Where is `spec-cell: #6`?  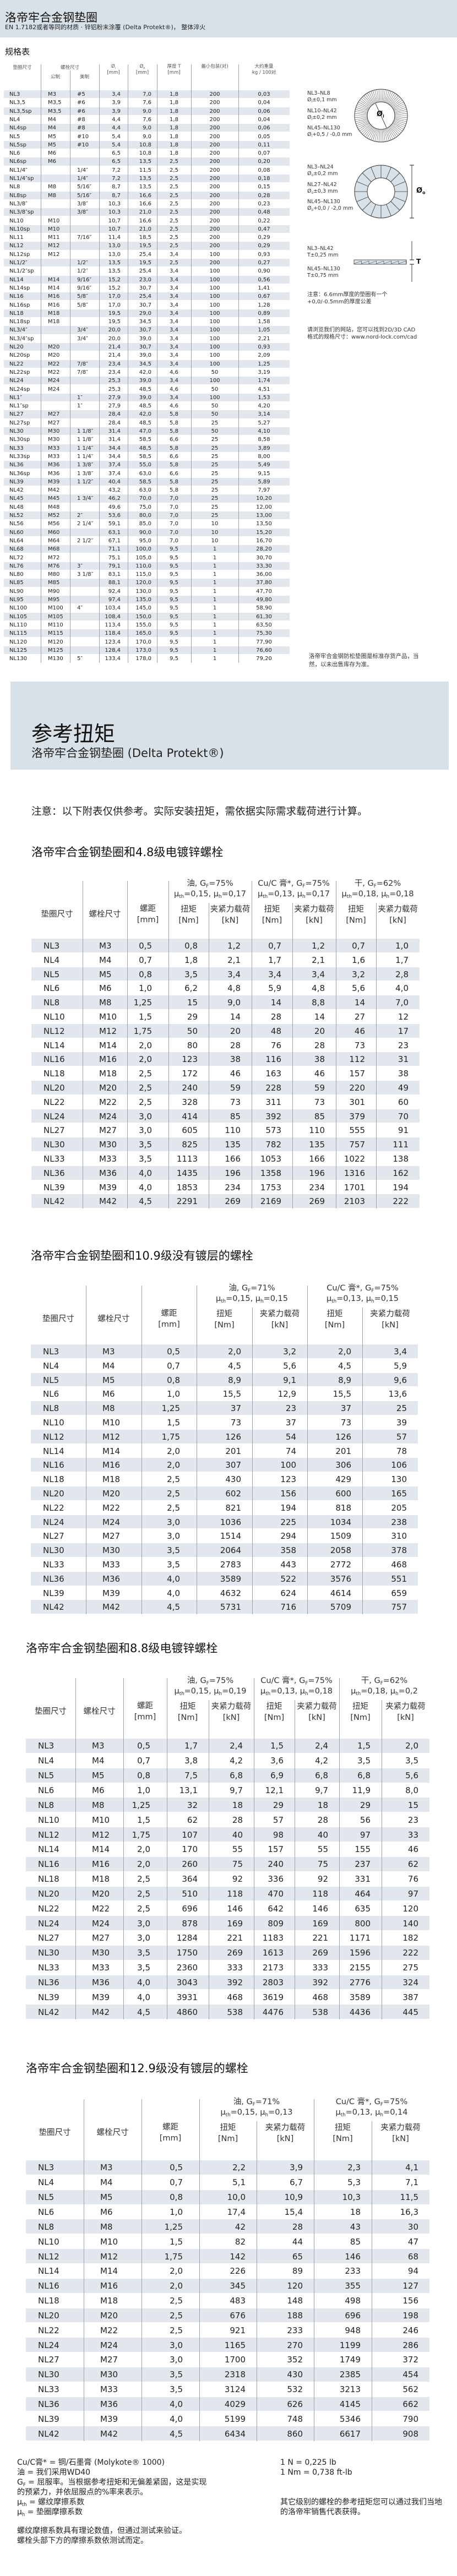
spec-cell: #6 is located at coordinates (81, 111).